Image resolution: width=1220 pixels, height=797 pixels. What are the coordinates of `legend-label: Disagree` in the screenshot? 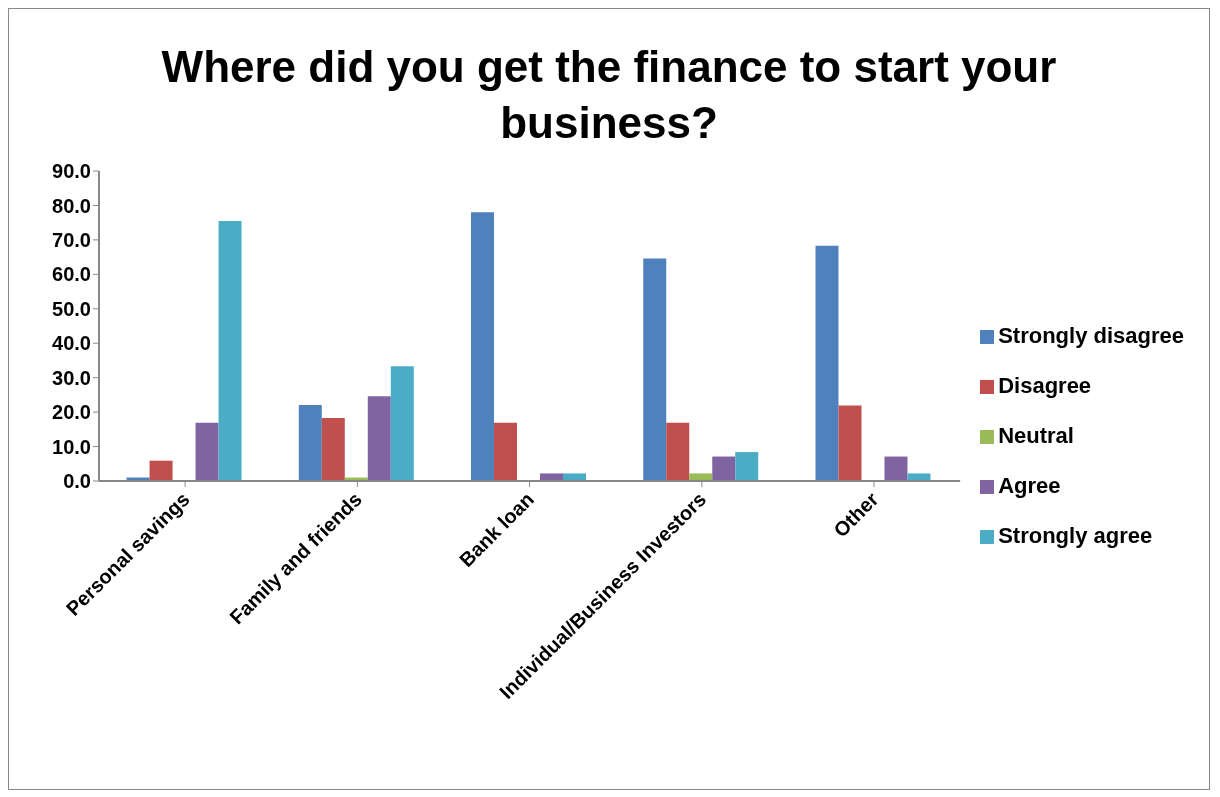 It's located at (1045, 385).